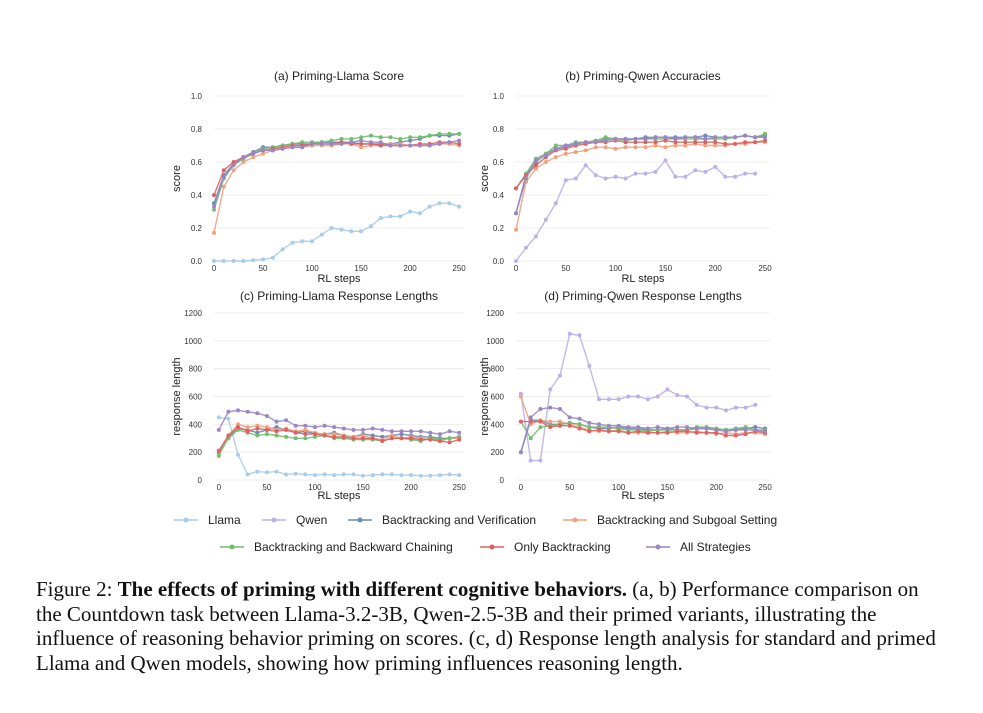  I want to click on legend-label: Backtracking and Backward Chaining, so click(353, 547).